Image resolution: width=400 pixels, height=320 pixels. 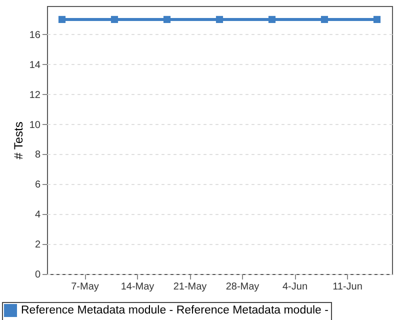 What do you see at coordinates (190, 287) in the screenshot?
I see `x-tick-label: 21-May` at bounding box center [190, 287].